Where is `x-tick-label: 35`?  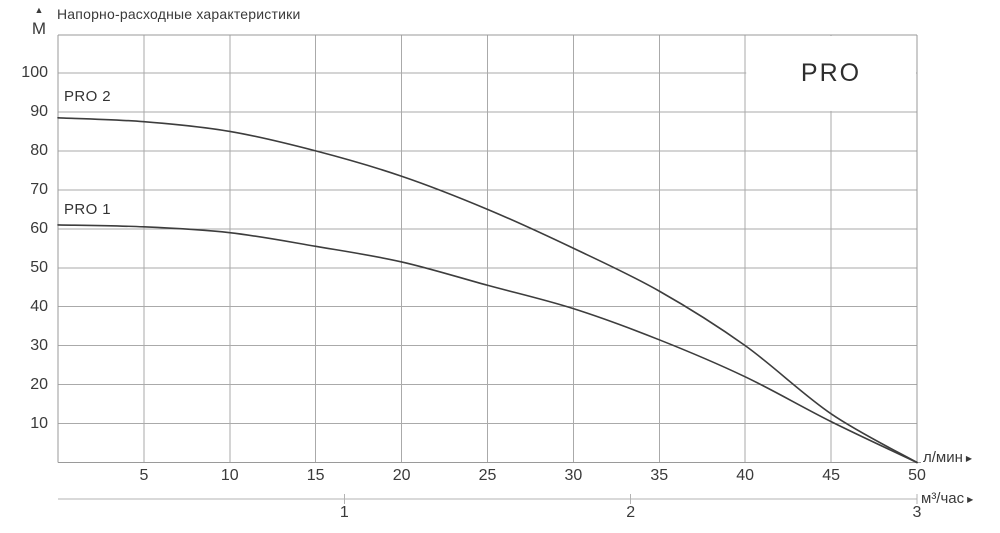 x-tick-label: 35 is located at coordinates (659, 475).